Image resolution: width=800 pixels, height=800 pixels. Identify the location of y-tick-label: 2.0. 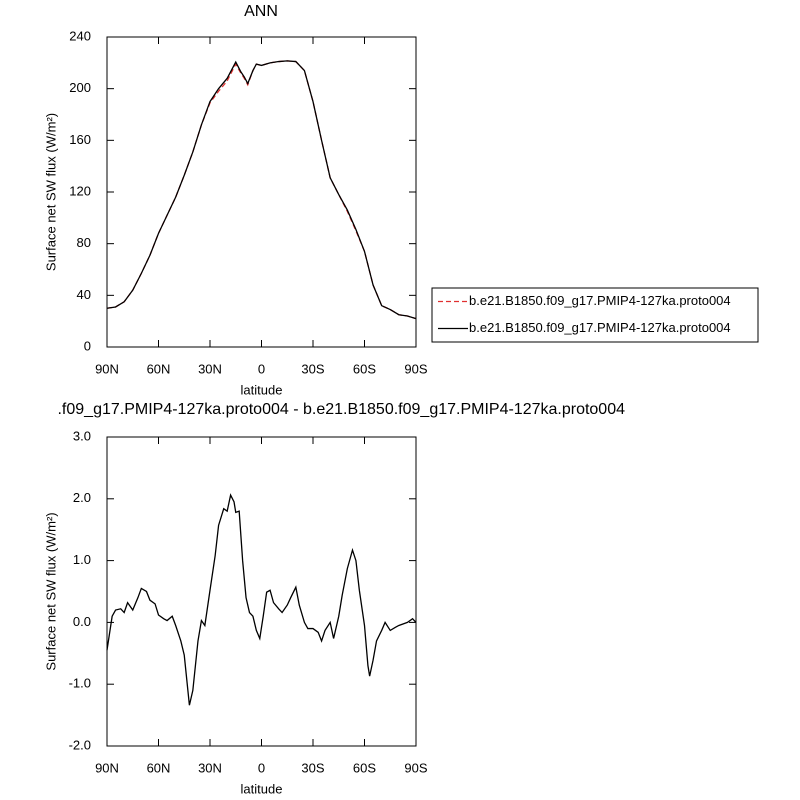
(82, 497).